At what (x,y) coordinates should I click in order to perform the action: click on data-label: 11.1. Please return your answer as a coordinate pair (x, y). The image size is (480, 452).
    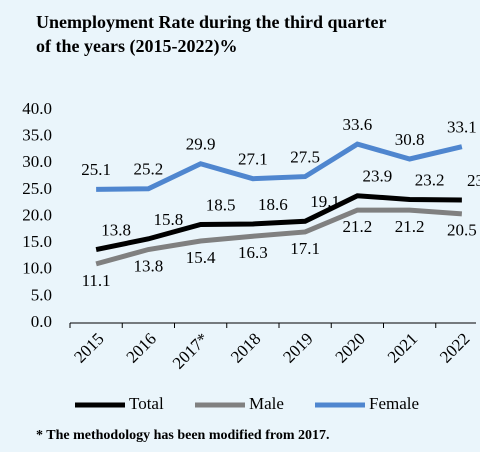
    Looking at the image, I should click on (96, 280).